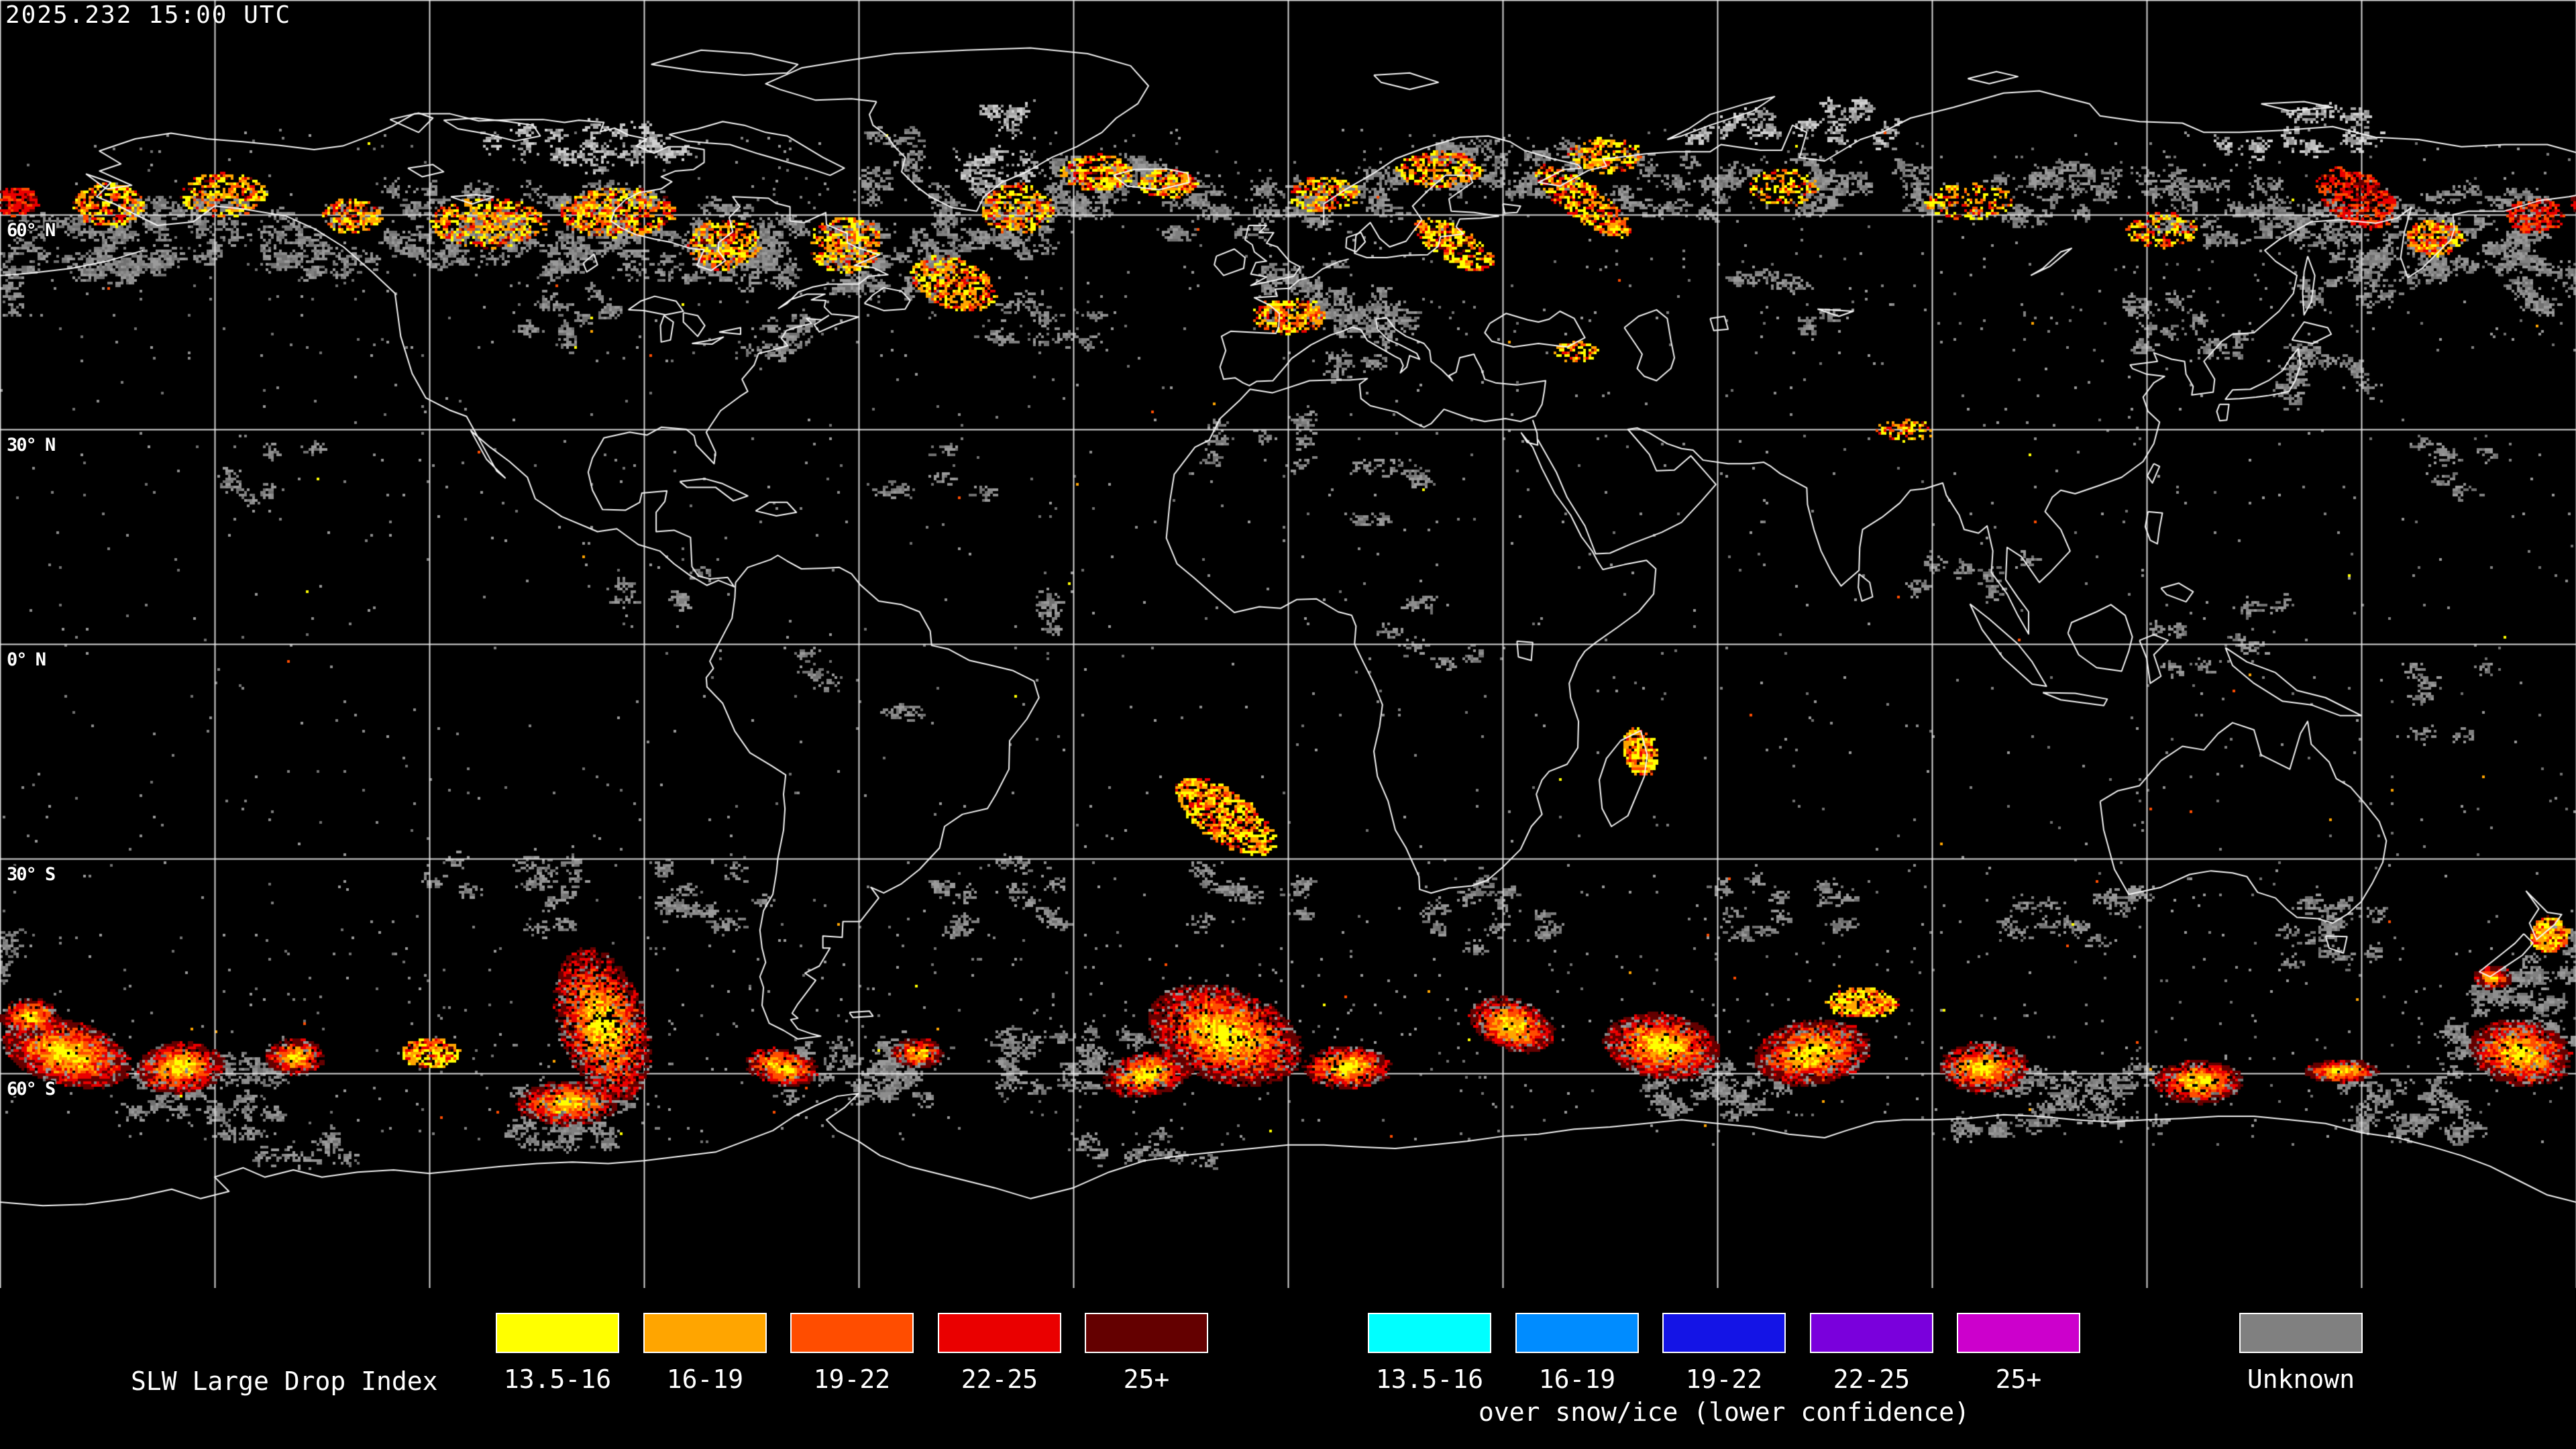  Describe the element at coordinates (31, 230) in the screenshot. I see `lat-label-60n: 60° N` at that location.